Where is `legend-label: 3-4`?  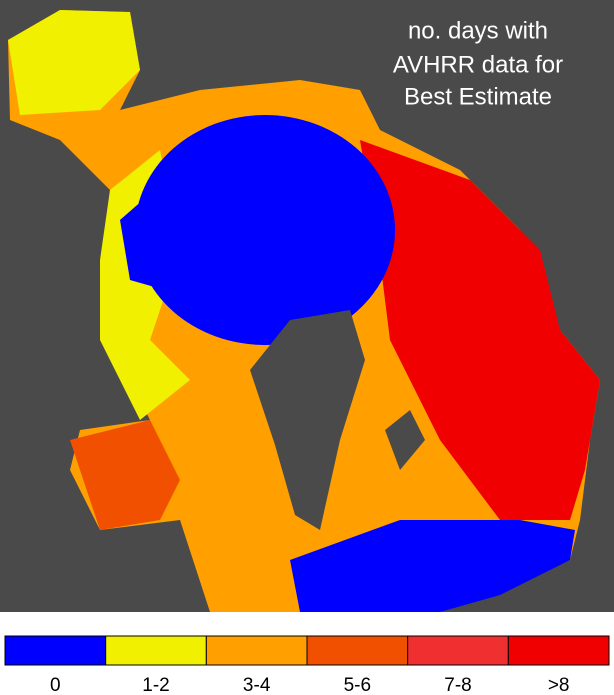 legend-label: 3-4 is located at coordinates (257, 685).